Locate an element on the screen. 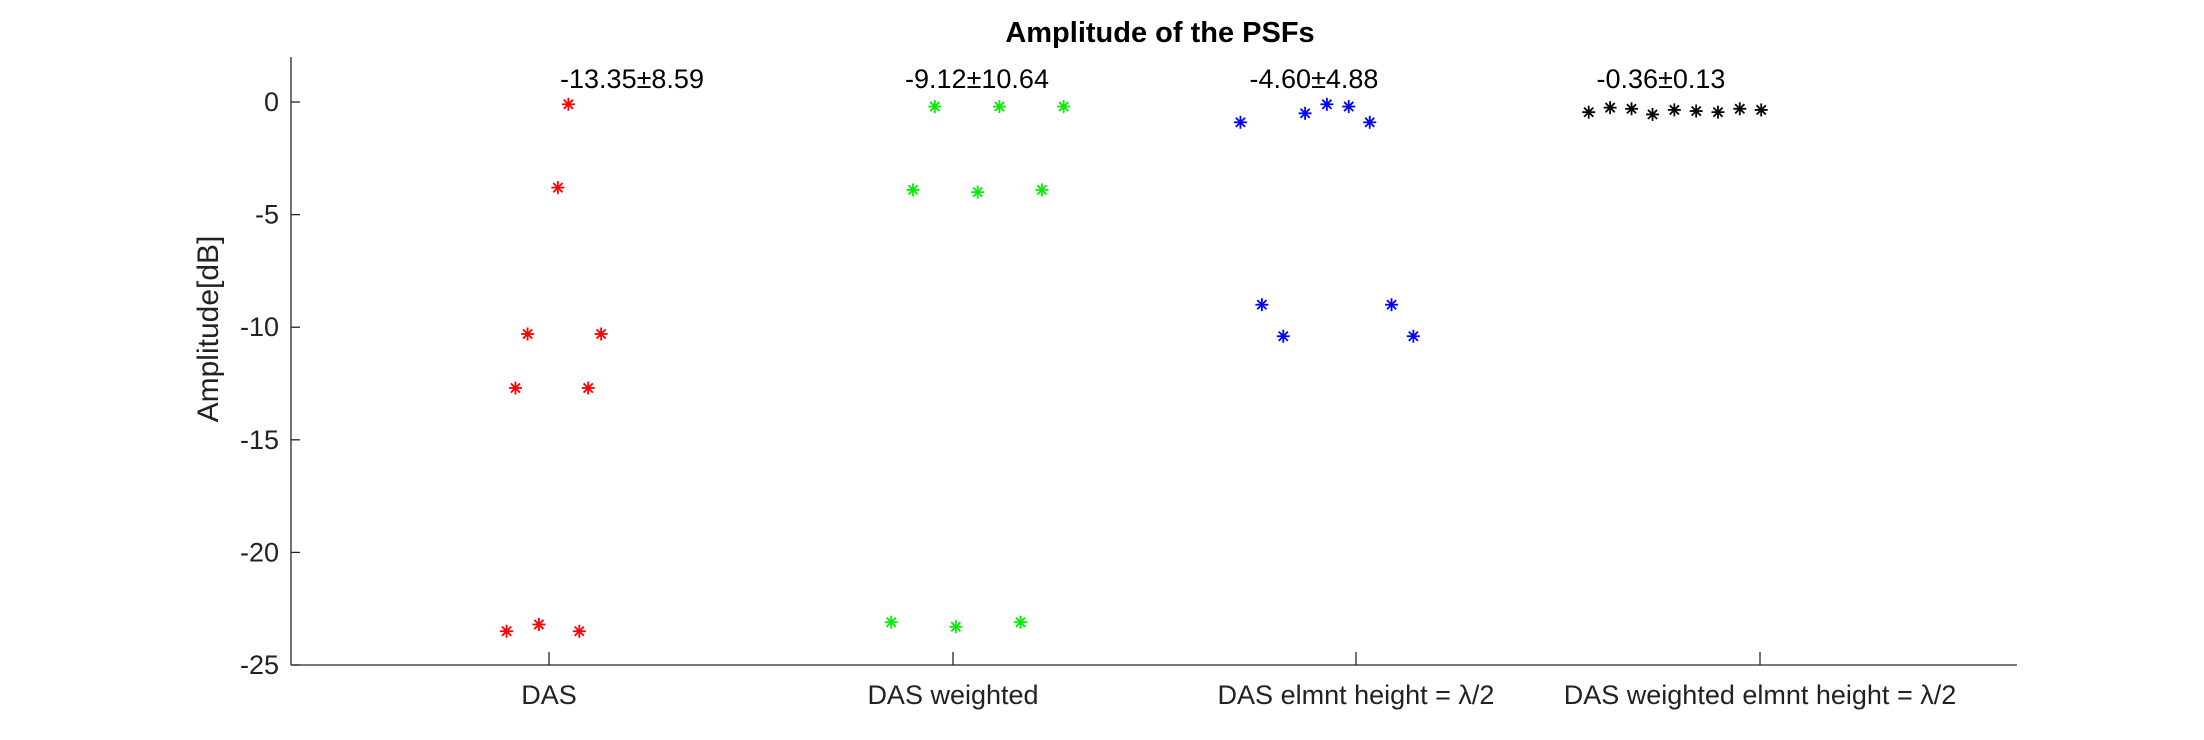  x-tick-label: DAS elmnt height = λ/2 is located at coordinates (1356, 695).